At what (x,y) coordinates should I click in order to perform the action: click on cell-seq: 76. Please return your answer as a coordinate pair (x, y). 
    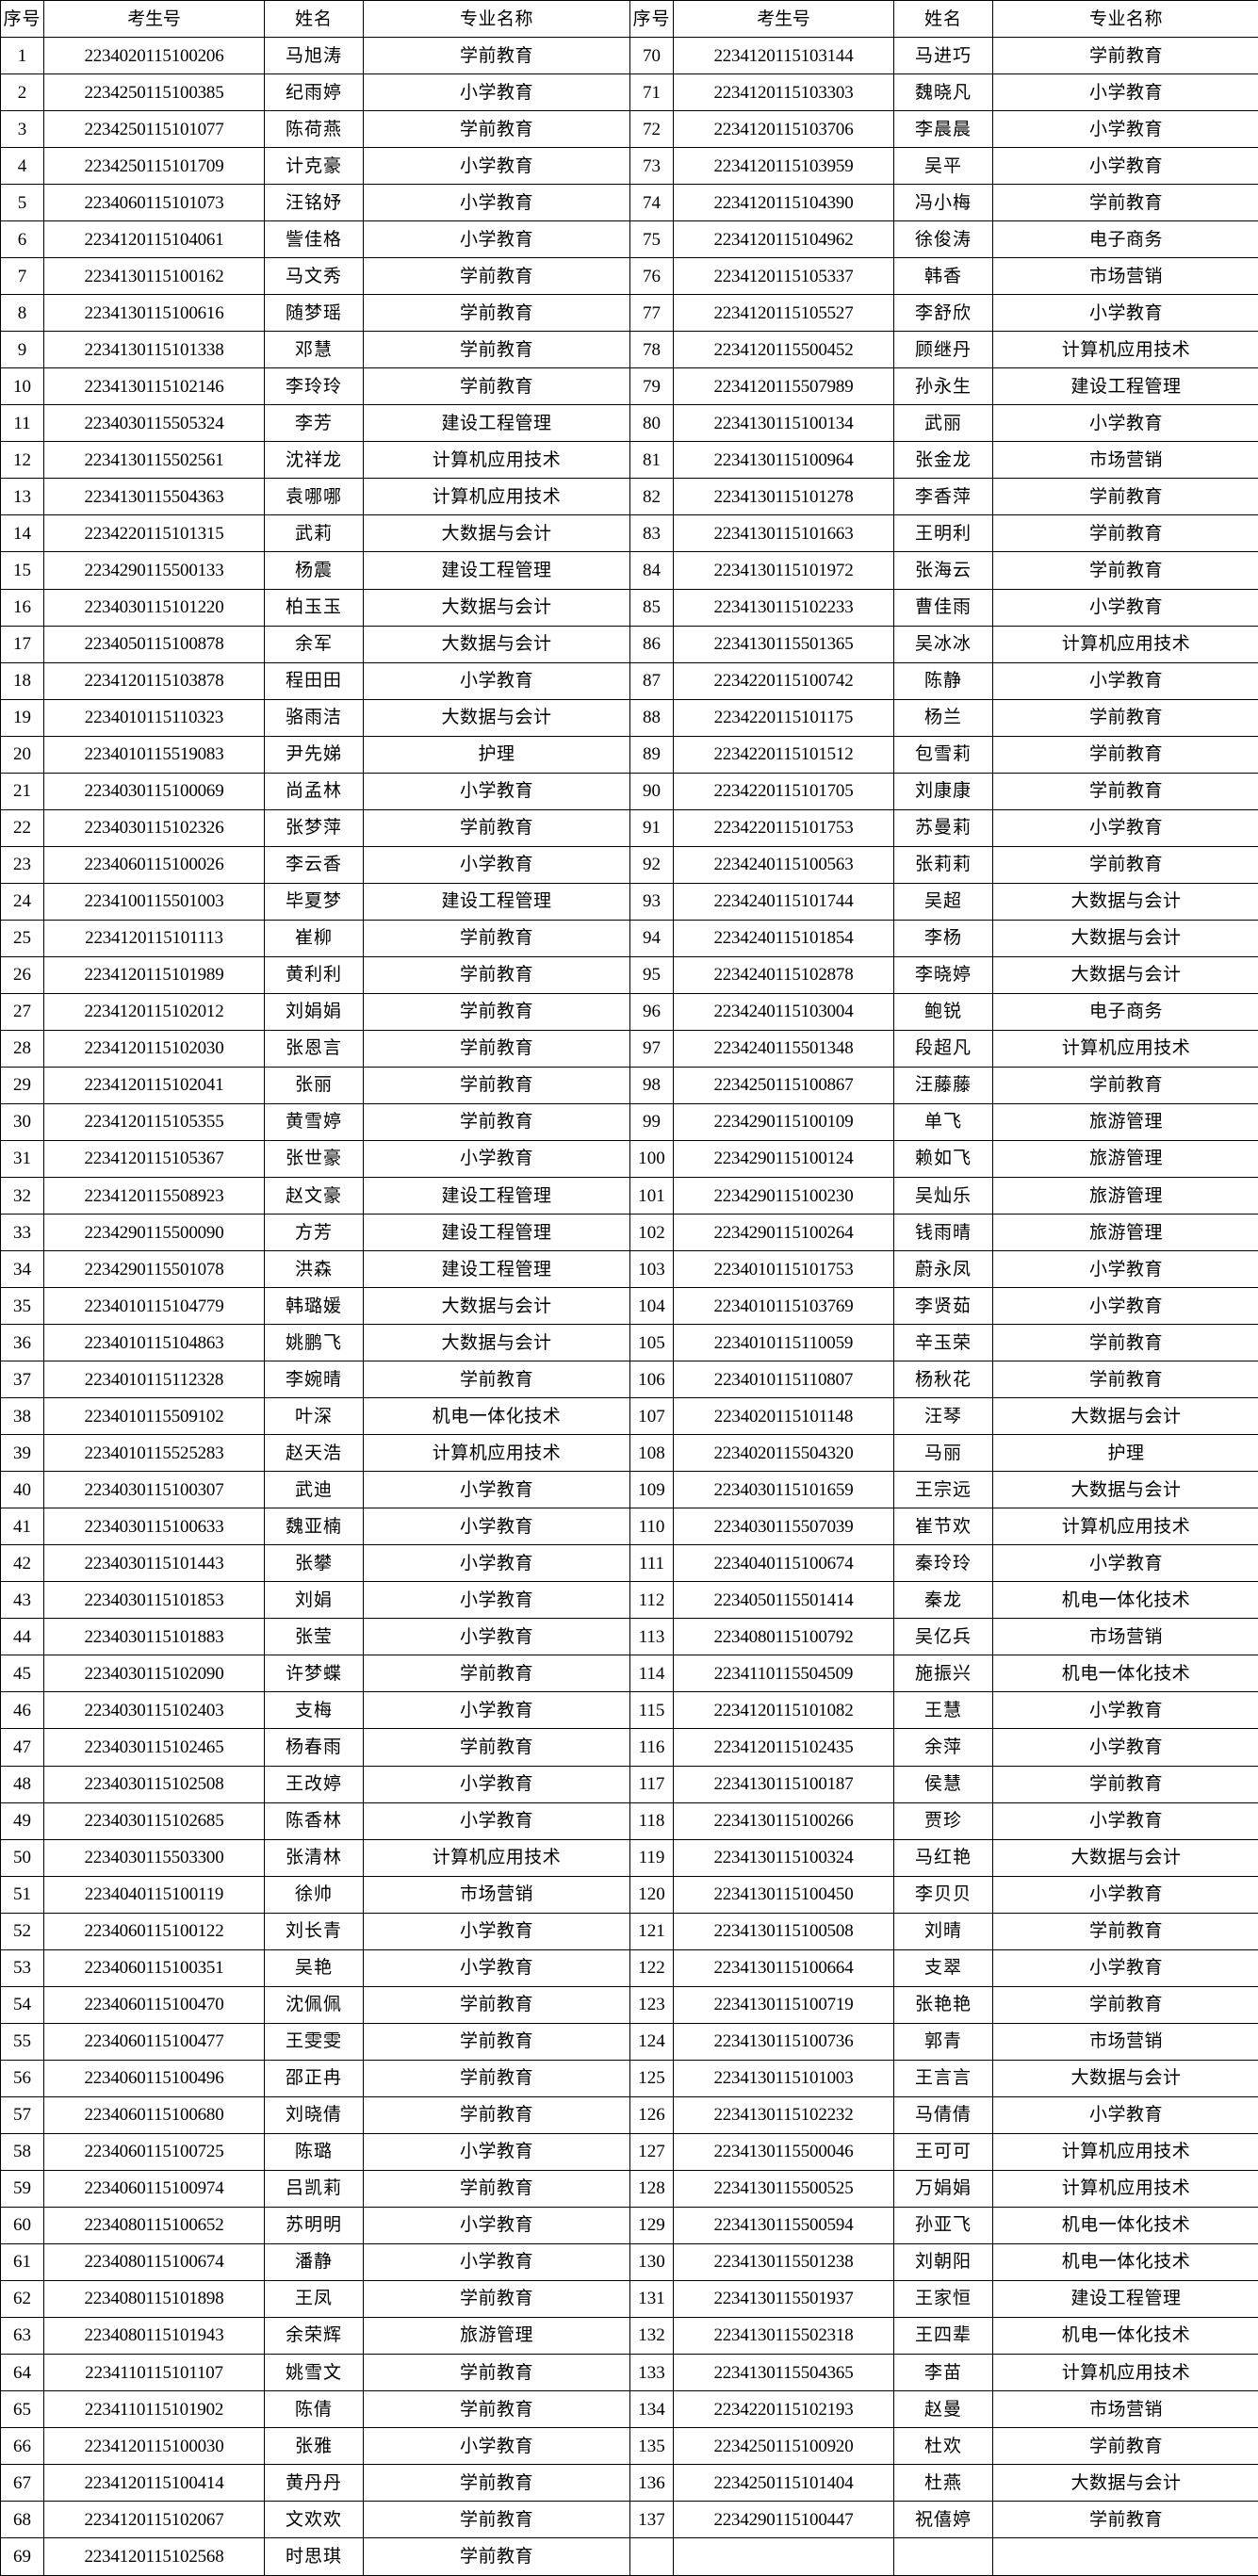
    Looking at the image, I should click on (651, 276).